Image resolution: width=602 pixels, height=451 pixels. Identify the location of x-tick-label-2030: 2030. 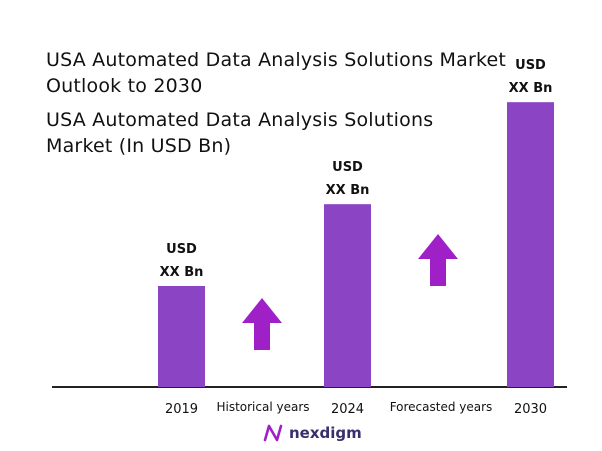
(530, 409).